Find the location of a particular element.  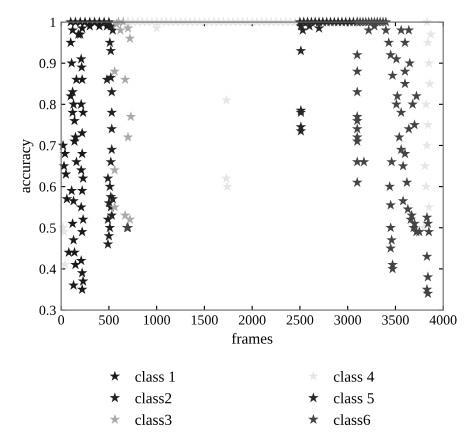

legend-label: class3 is located at coordinates (153, 419).